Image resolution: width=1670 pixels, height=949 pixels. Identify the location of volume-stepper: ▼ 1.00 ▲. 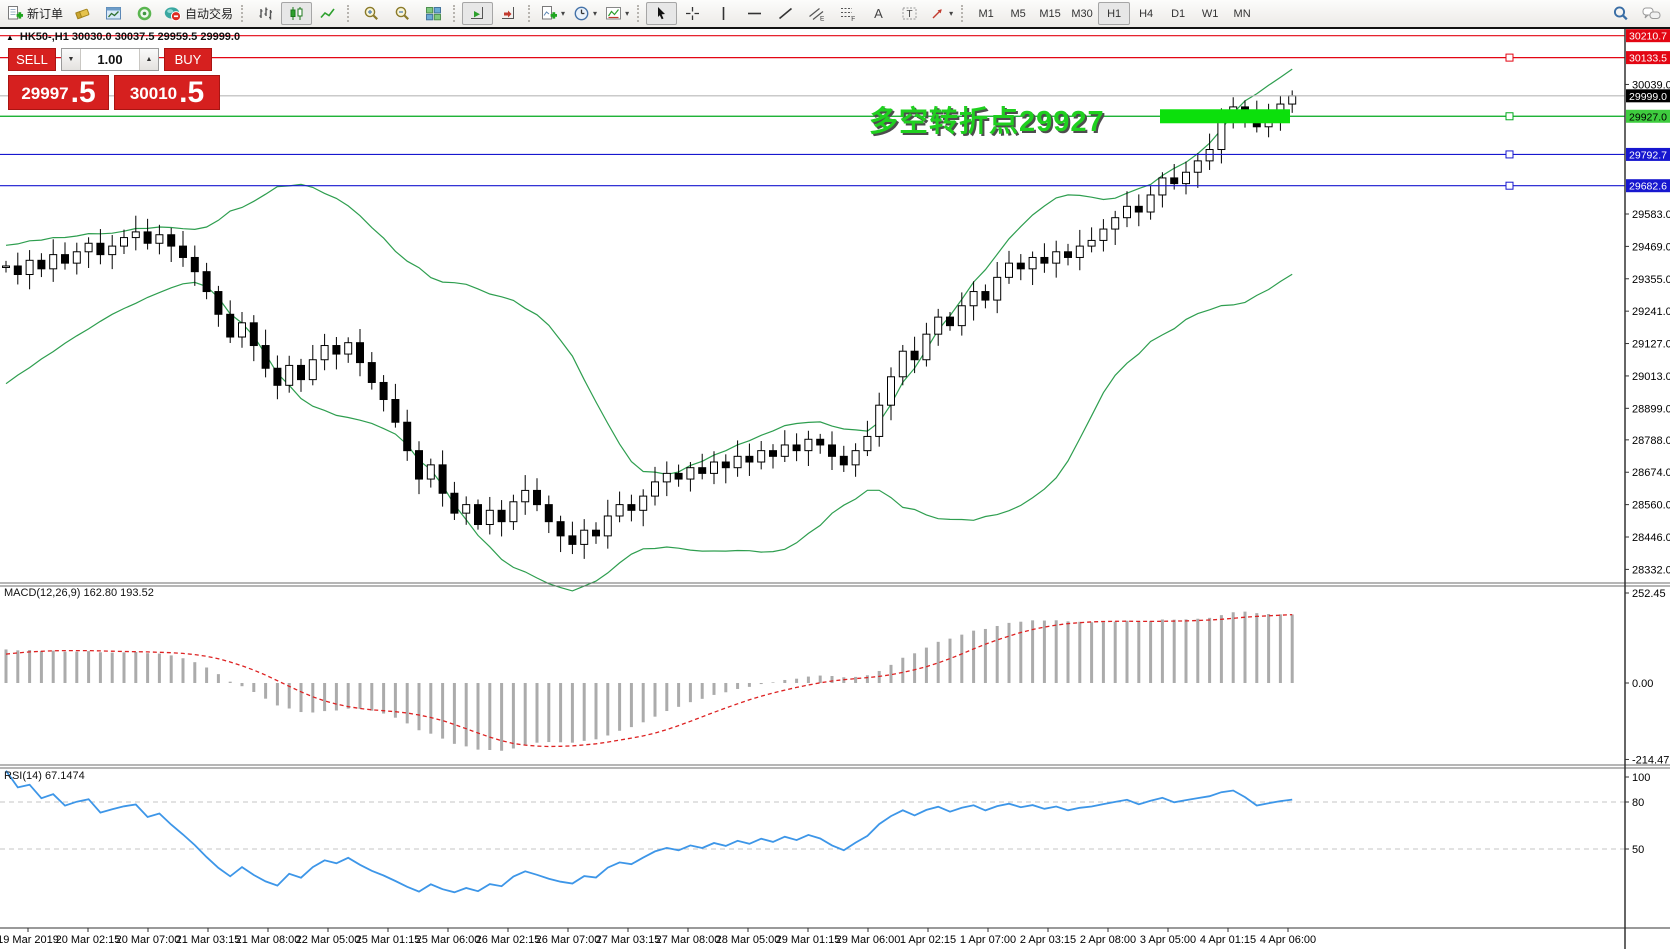
(110, 59).